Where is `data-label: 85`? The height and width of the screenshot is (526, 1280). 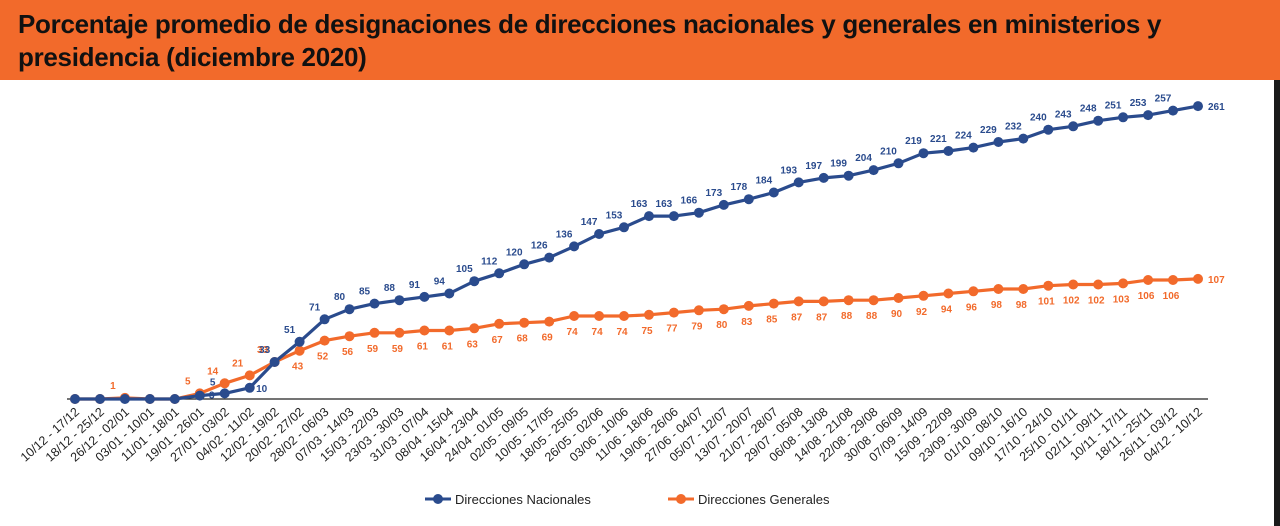 data-label: 85 is located at coordinates (365, 292).